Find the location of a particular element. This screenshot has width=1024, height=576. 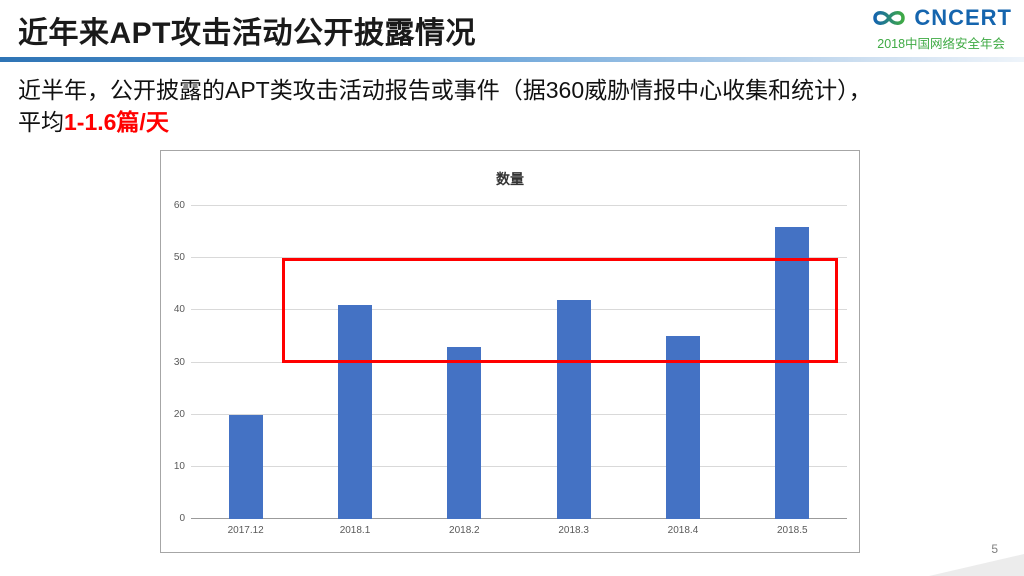

x-axis-label: 2018.2 is located at coordinates (464, 530).